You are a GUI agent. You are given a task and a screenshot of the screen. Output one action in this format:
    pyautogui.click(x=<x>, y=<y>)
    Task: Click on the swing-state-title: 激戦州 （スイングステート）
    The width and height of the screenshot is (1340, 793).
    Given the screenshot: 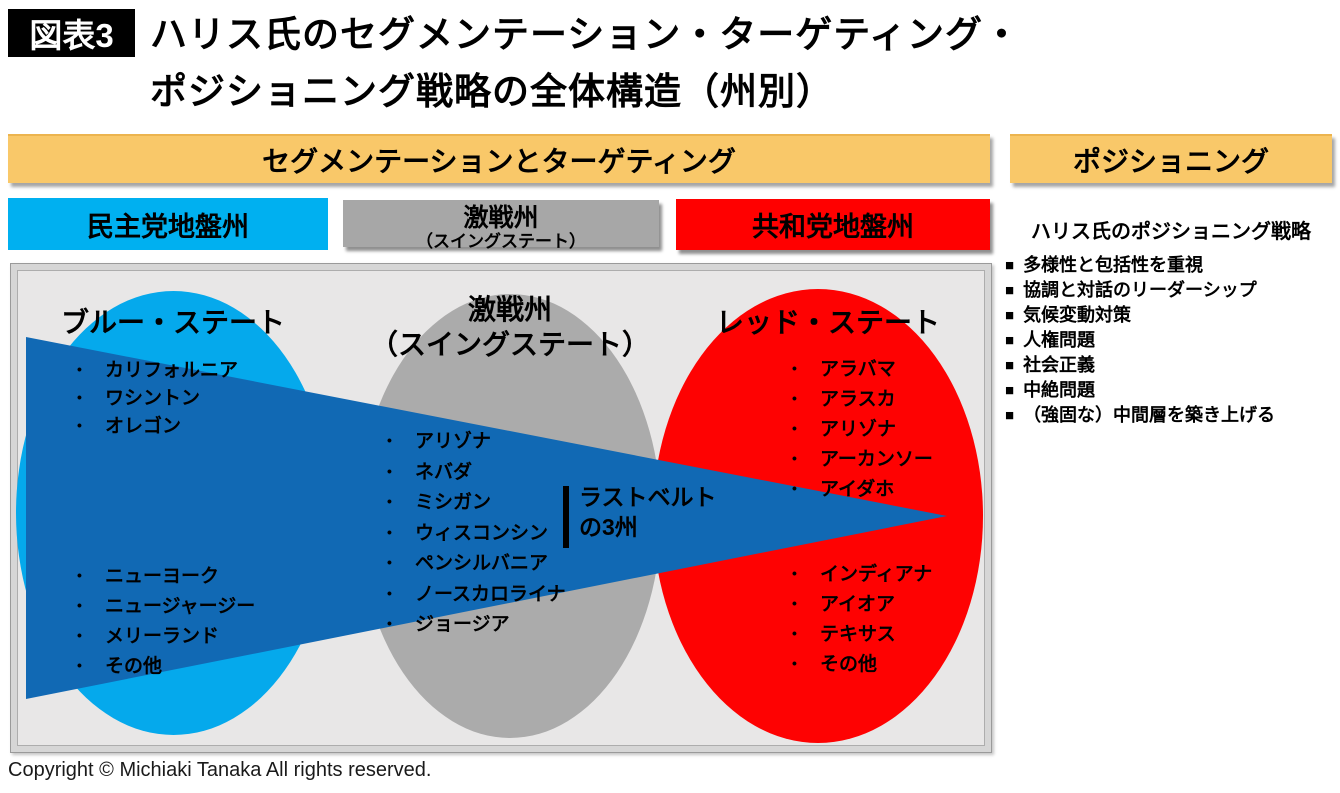 What is the action you would take?
    pyautogui.click(x=510, y=327)
    